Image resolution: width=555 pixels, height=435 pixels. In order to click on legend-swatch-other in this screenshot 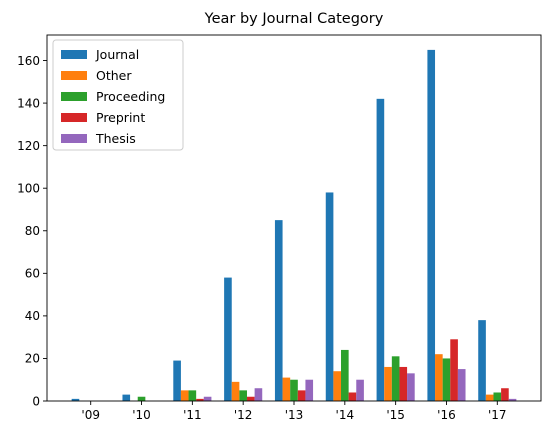, I will do `click(74, 75)`.